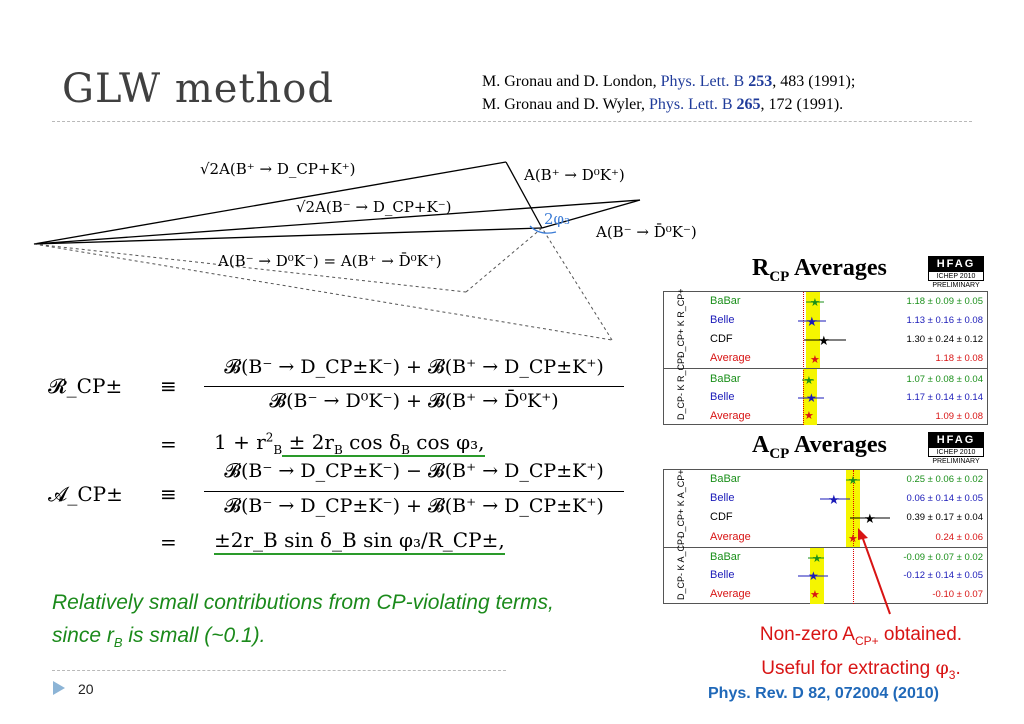  I want to click on ref1-rest: , 483 (1991);, so click(814, 81).